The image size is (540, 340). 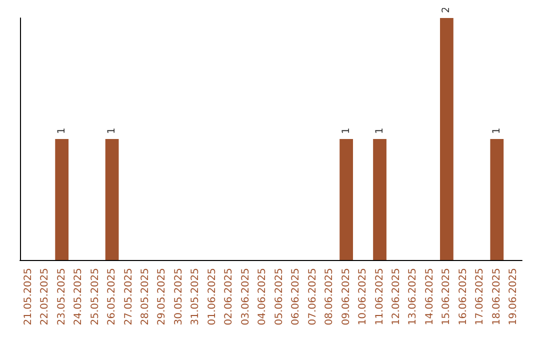 What do you see at coordinates (95, 297) in the screenshot?
I see `x-tick-label: 25.05.2025` at bounding box center [95, 297].